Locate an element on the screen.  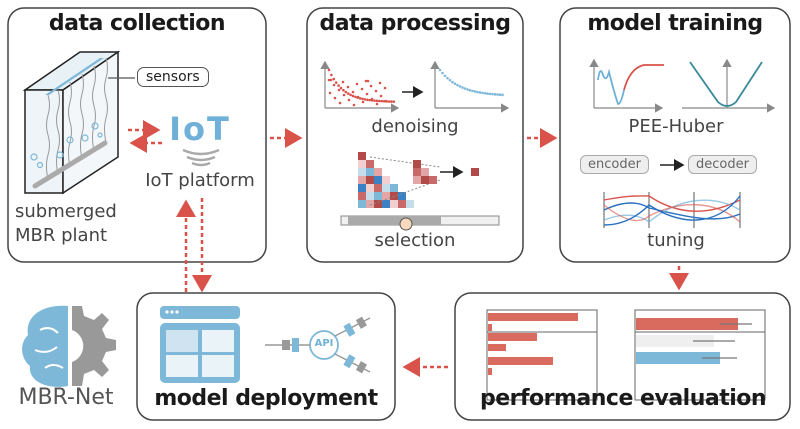
mbr-net-logo-text: MBR-Net is located at coordinates (66, 397).